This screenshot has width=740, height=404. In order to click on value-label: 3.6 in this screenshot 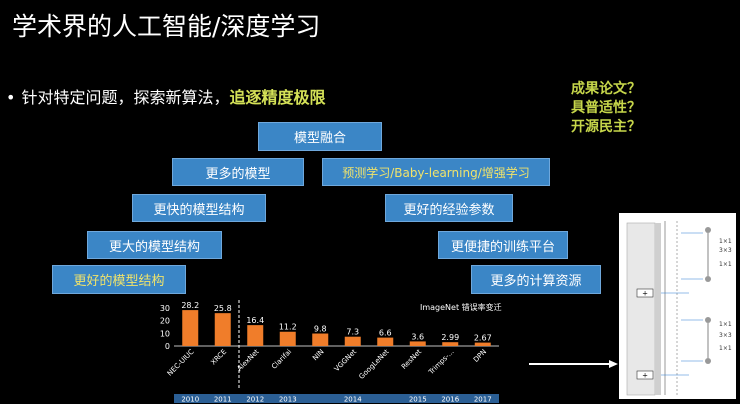, I will do `click(417, 336)`.